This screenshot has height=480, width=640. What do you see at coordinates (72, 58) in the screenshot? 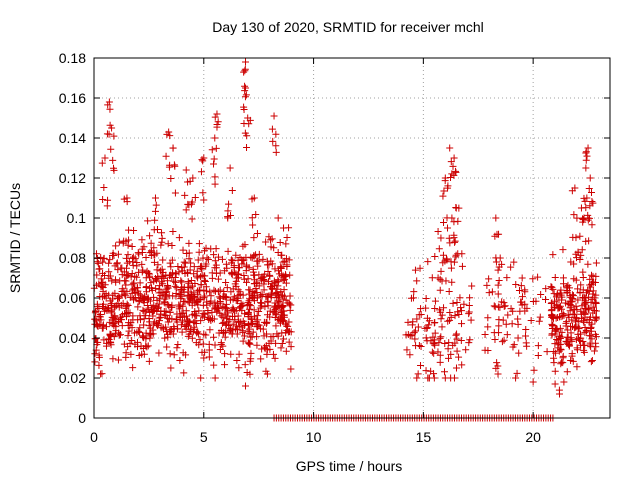
I see `y-tick-label: 0.18` at bounding box center [72, 58].